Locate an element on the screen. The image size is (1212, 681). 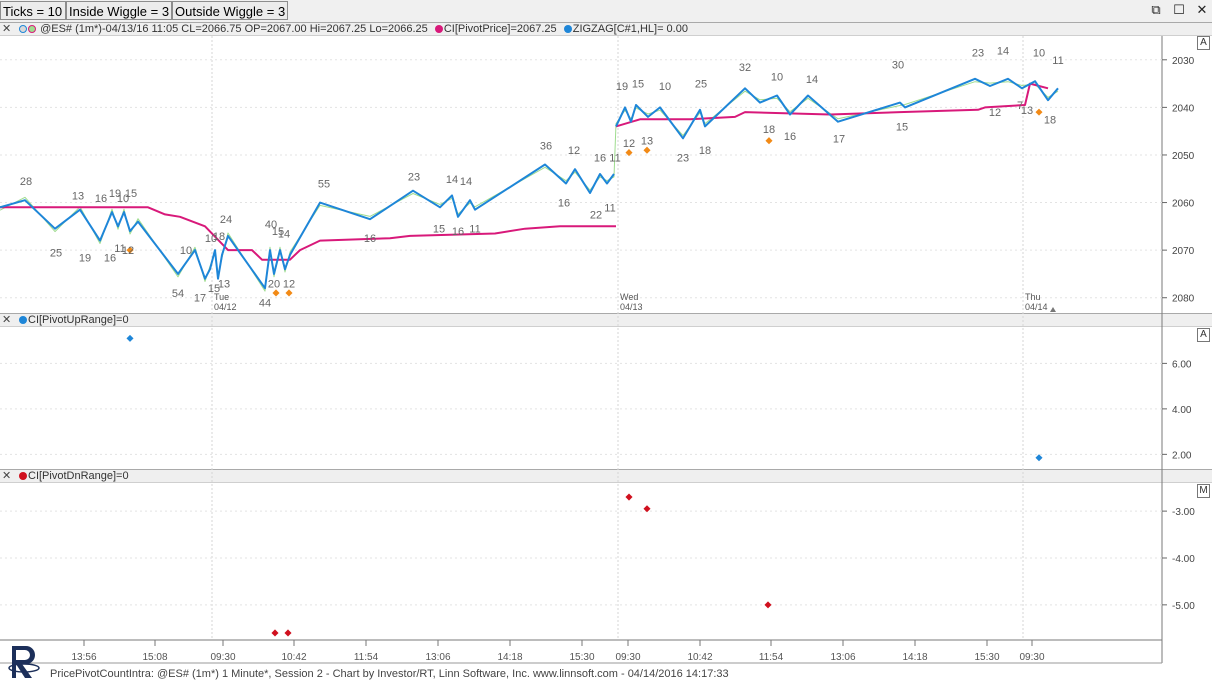
zigzag-line is located at coordinates (837, 108).